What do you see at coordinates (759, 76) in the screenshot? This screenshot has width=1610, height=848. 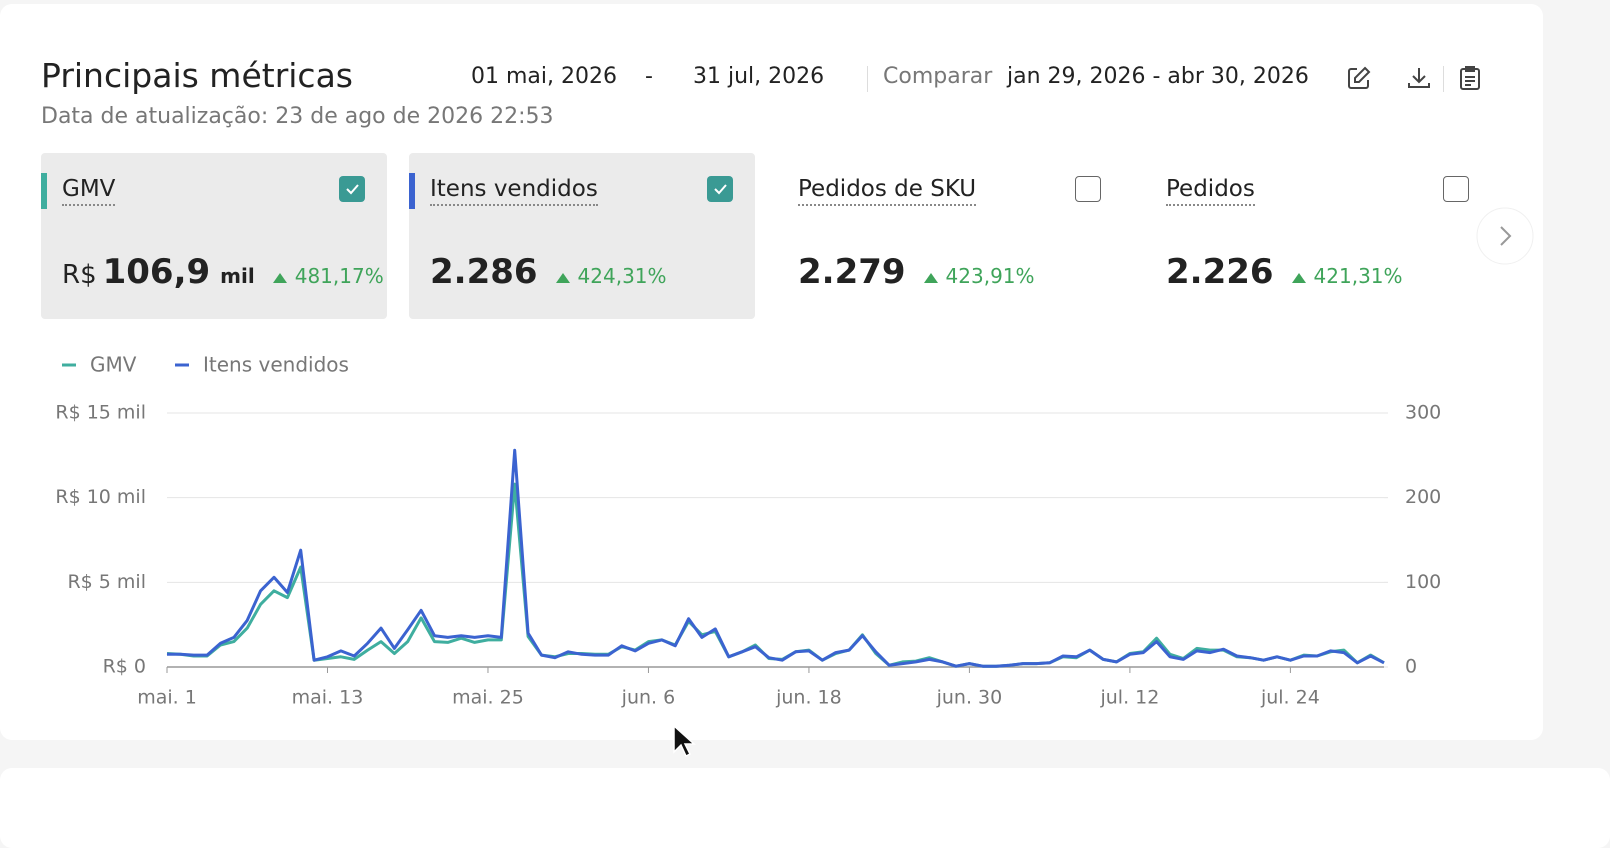 I see `end-date: 31 jul, 2026` at bounding box center [759, 76].